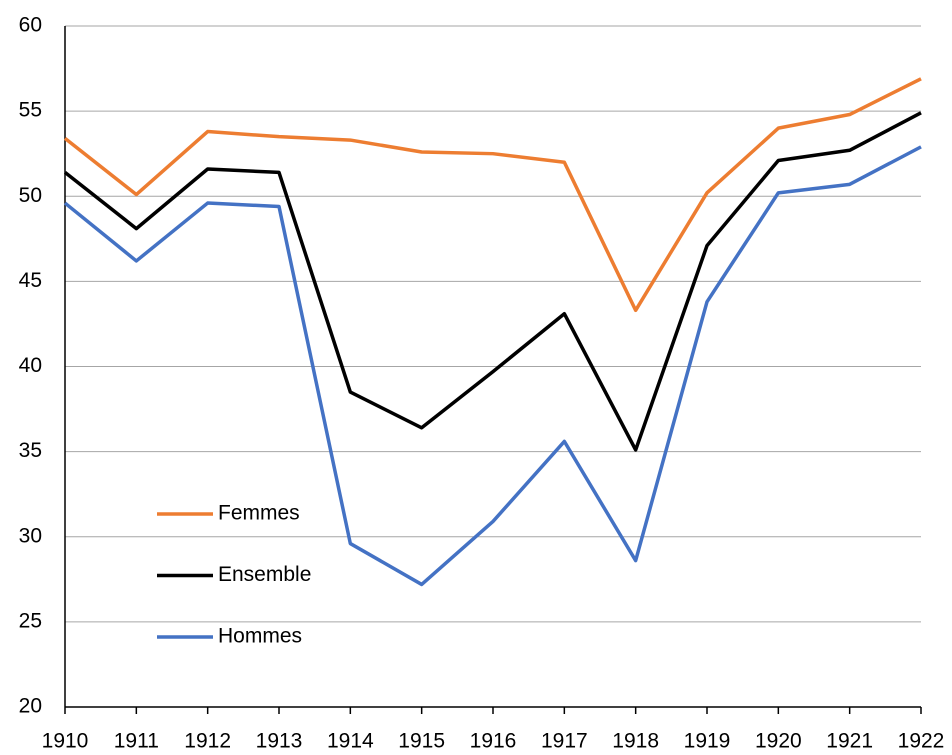 This screenshot has height=755, width=952. What do you see at coordinates (279, 741) in the screenshot?
I see `x-tick-label: 1913` at bounding box center [279, 741].